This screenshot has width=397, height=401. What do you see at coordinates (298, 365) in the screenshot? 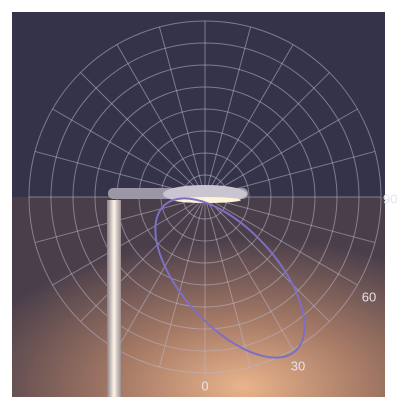
I see `angle-label: 30` at bounding box center [298, 365].